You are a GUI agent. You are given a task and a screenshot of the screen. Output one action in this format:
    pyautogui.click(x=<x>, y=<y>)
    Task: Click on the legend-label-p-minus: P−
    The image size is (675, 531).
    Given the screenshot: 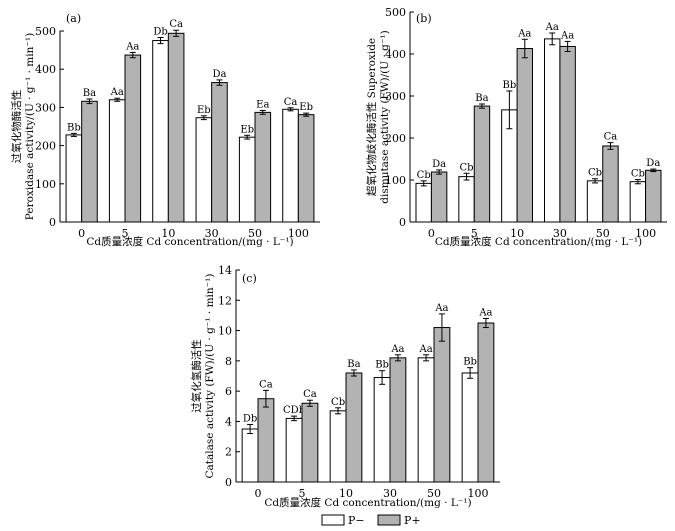 What is the action you would take?
    pyautogui.click(x=356, y=520)
    